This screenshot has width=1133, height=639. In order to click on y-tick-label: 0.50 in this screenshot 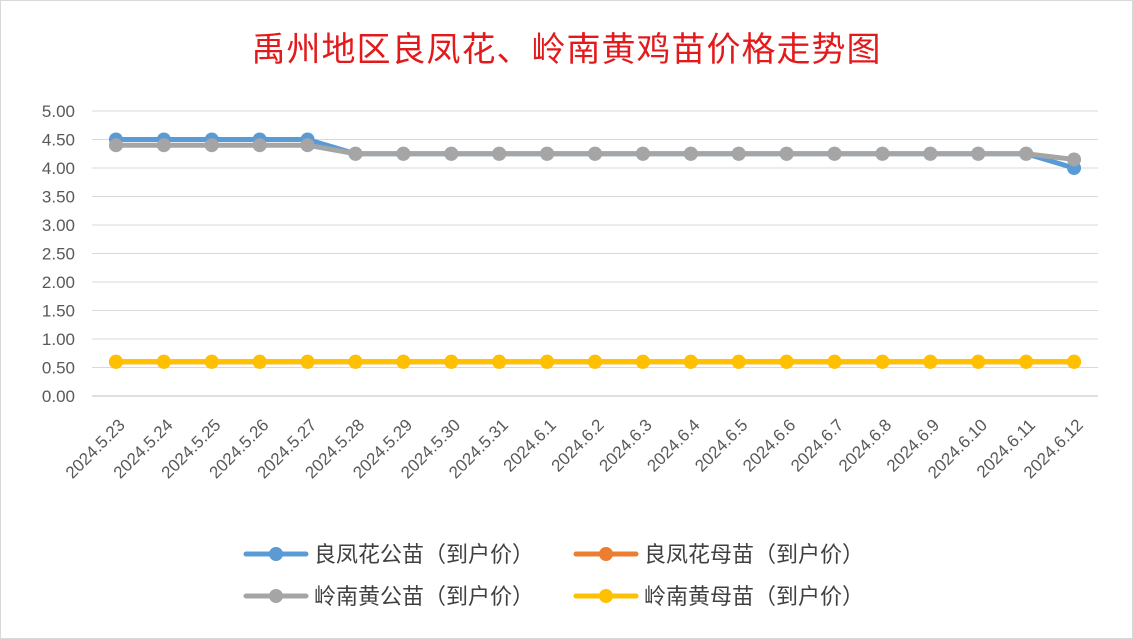, I will do `click(58, 368)`.